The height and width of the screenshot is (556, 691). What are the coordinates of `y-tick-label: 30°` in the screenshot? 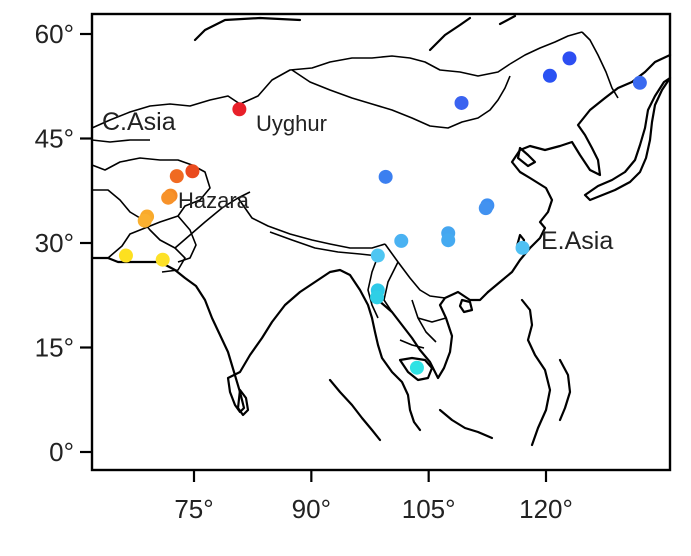 It's located at (54, 243).